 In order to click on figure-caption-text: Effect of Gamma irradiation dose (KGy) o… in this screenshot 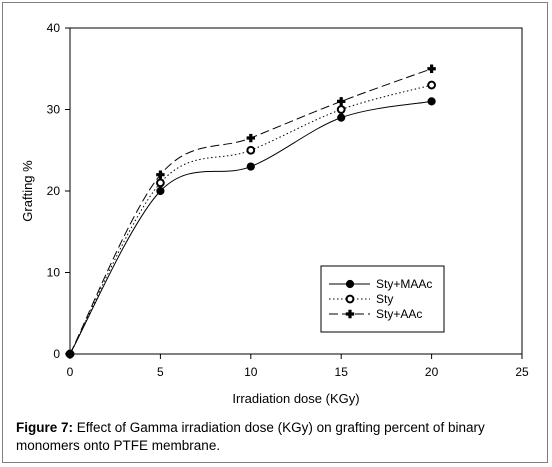, I will do `click(250, 436)`.